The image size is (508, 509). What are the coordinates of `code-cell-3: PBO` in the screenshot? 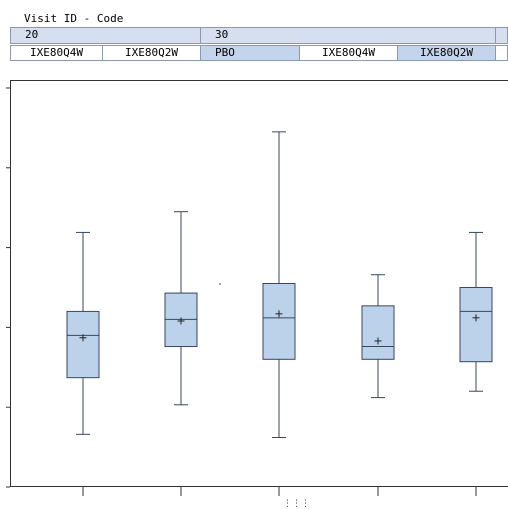 It's located at (250, 53).